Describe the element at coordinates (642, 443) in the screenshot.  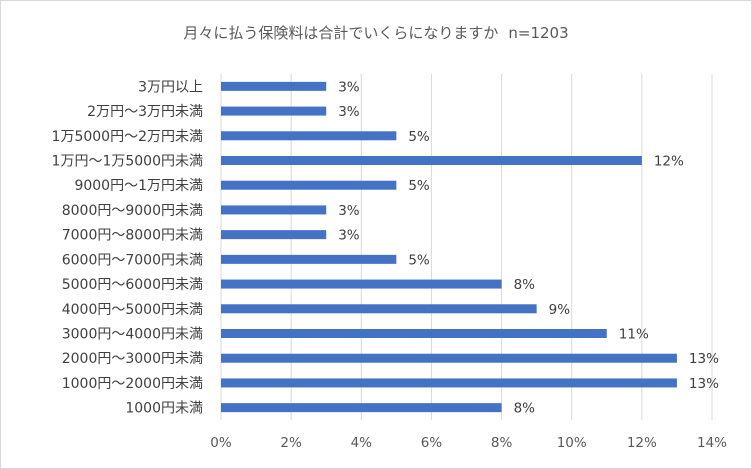
I see `x-tick-label: 12%` at that location.